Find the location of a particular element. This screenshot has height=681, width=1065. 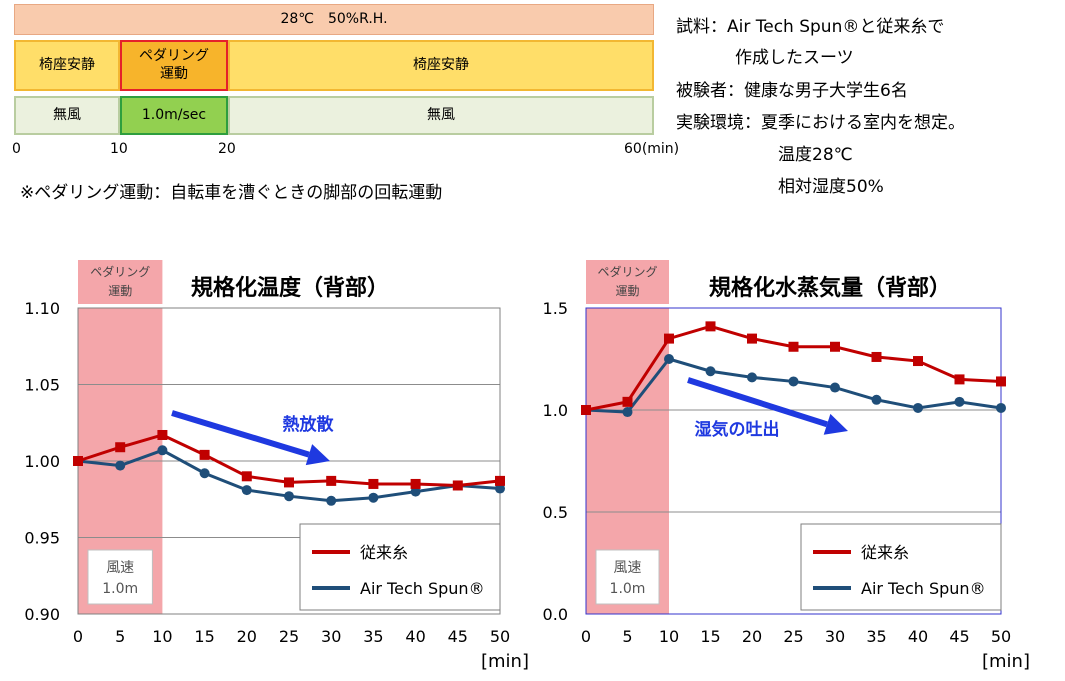

info-humidity: 相対湿度50% is located at coordinates (831, 187).